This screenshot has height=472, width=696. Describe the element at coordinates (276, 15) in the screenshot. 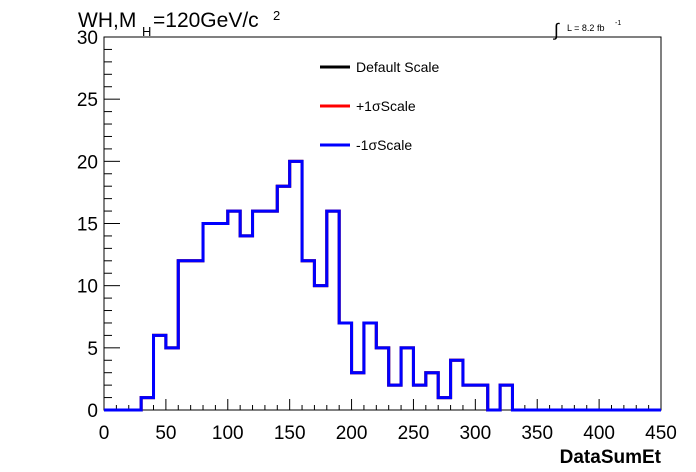

I see `title-superscript: 2` at that location.